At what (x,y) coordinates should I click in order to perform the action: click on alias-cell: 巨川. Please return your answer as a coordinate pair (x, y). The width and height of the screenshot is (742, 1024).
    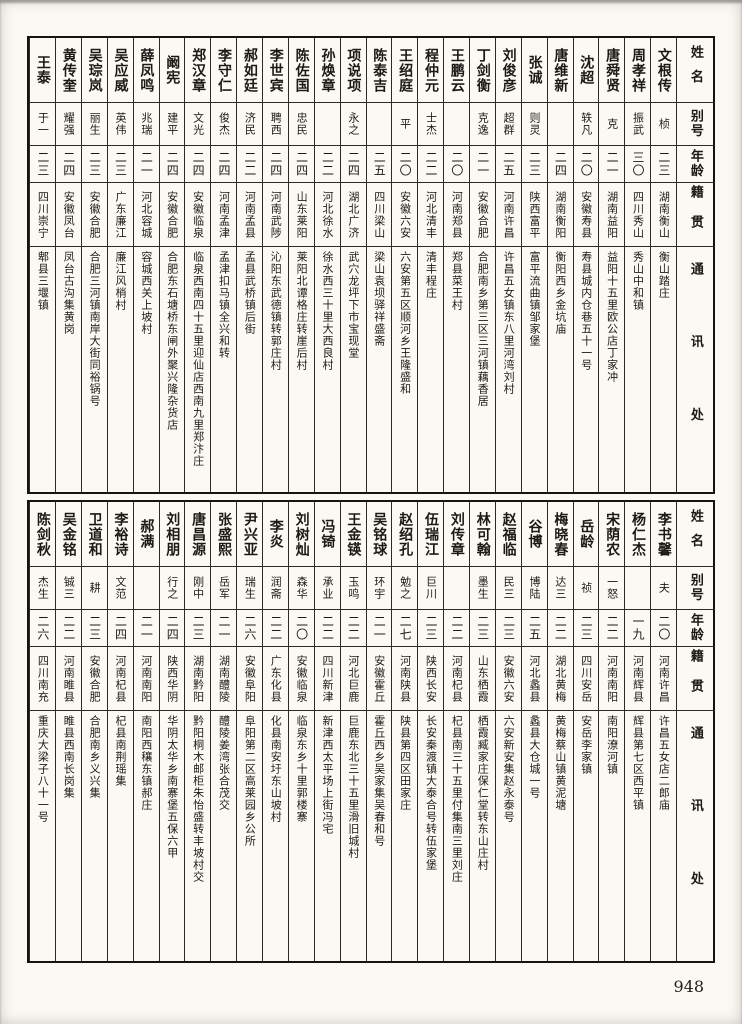
    Looking at the image, I should click on (431, 587).